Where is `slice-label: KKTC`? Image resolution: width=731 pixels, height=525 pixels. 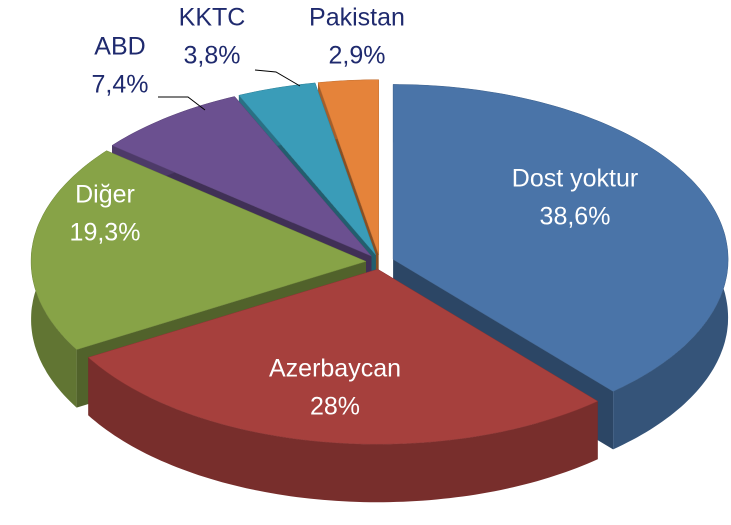
slice-label: KKTC is located at coordinates (212, 18).